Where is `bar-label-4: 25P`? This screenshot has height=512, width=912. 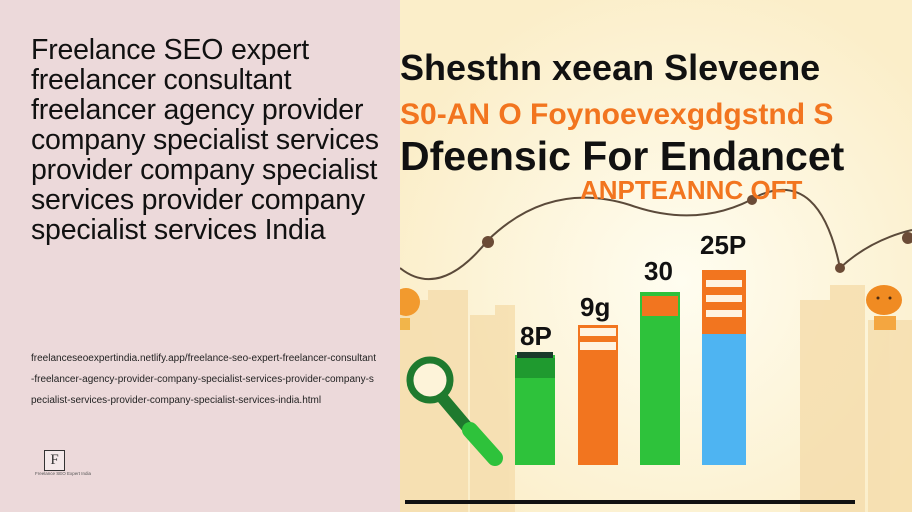
bar-label-4: 25P is located at coordinates (723, 245).